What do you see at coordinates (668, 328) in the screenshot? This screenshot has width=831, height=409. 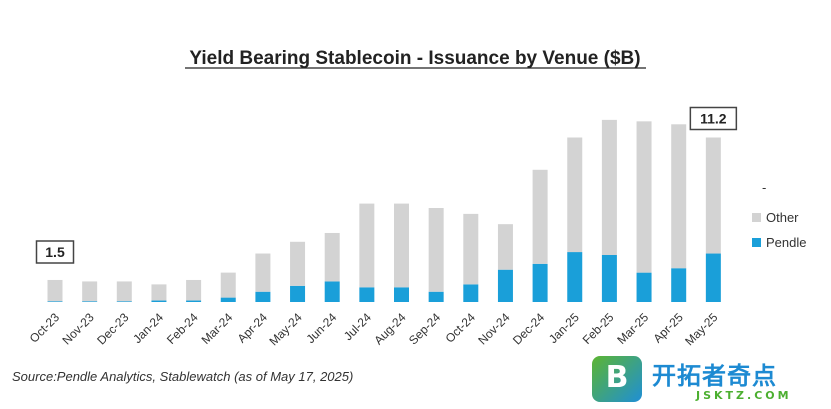 I see `x-tick-label: Apr-25` at bounding box center [668, 328].